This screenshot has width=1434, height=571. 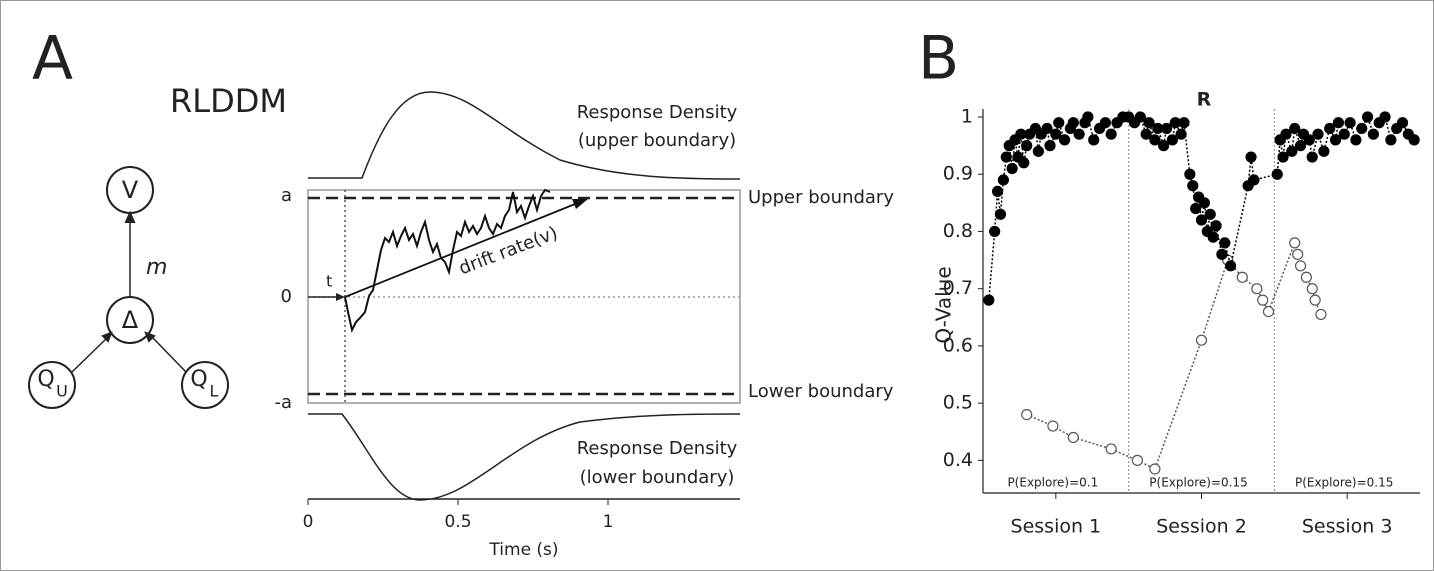 I want to click on boundary-label: Lower boundary, so click(x=821, y=391).